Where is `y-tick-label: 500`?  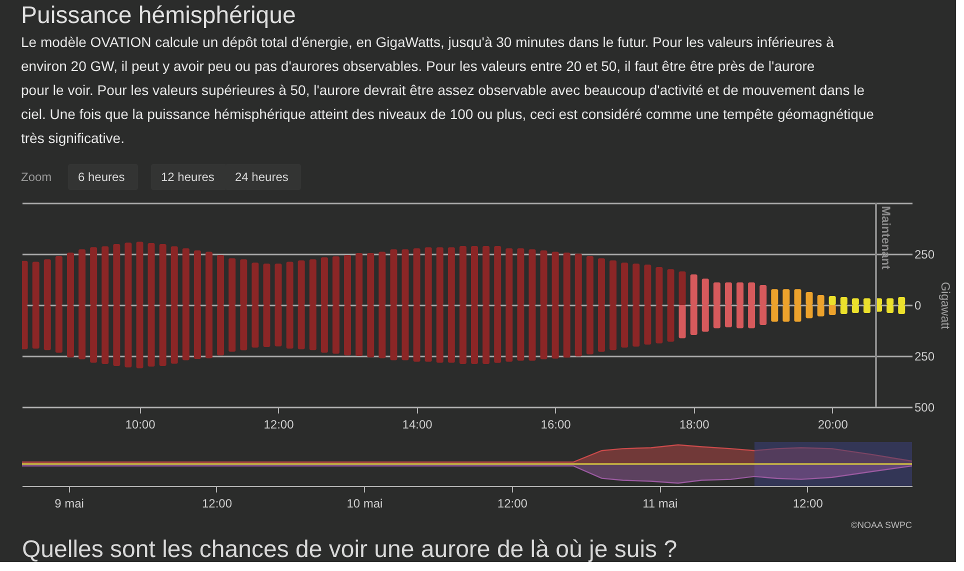 y-tick-label: 500 is located at coordinates (924, 407).